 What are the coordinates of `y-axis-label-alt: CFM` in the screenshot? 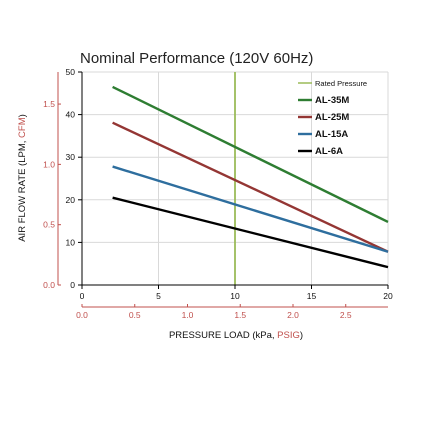 It's located at (22, 127).